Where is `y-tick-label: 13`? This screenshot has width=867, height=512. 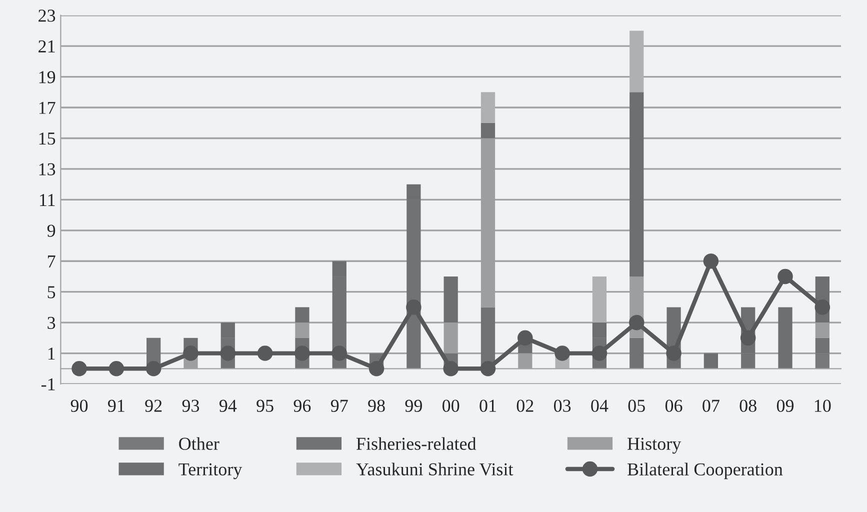
y-tick-label: 13 is located at coordinates (47, 169).